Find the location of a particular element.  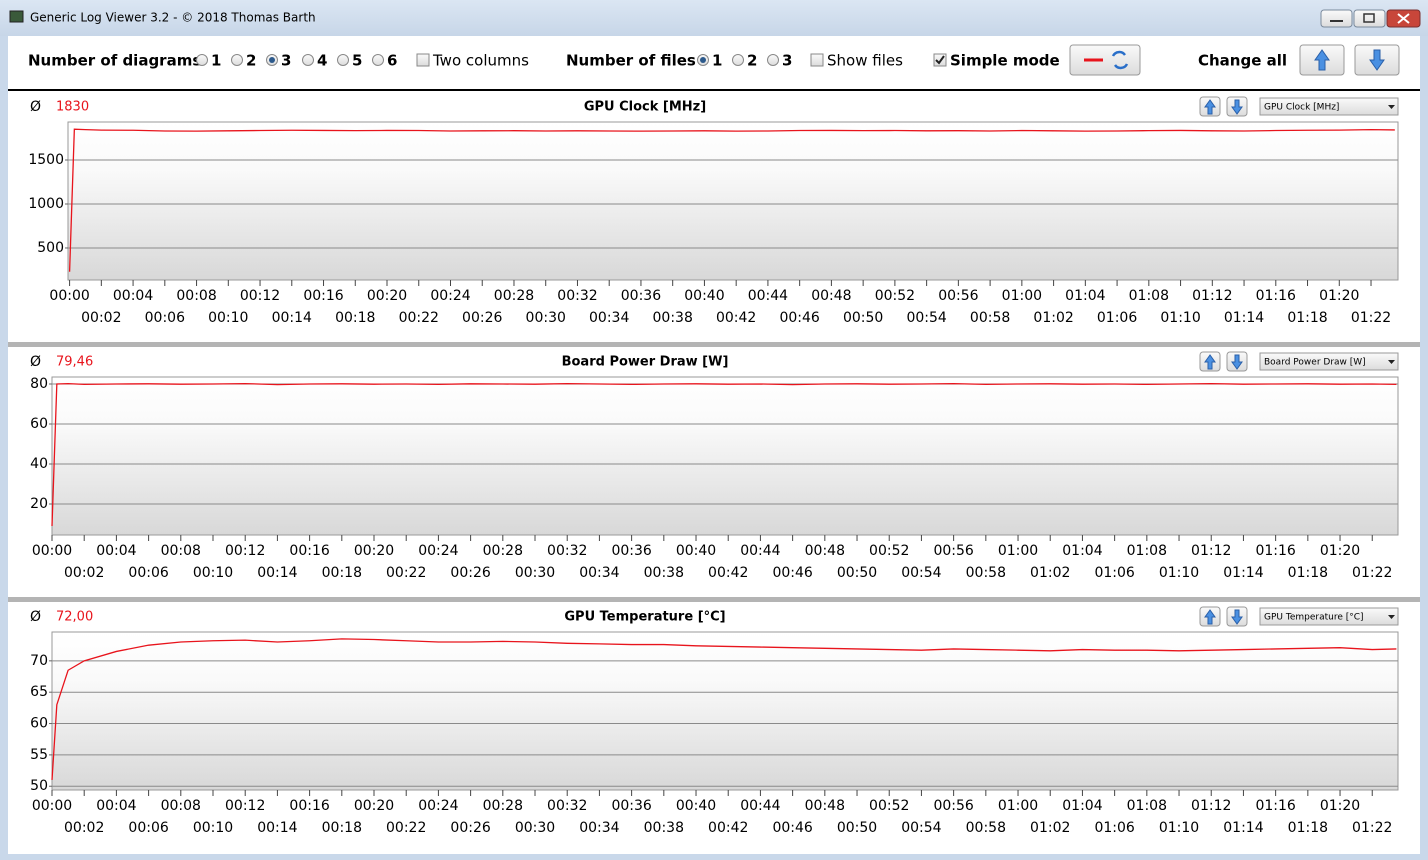

x-tick-label: 00:58 is located at coordinates (986, 573).